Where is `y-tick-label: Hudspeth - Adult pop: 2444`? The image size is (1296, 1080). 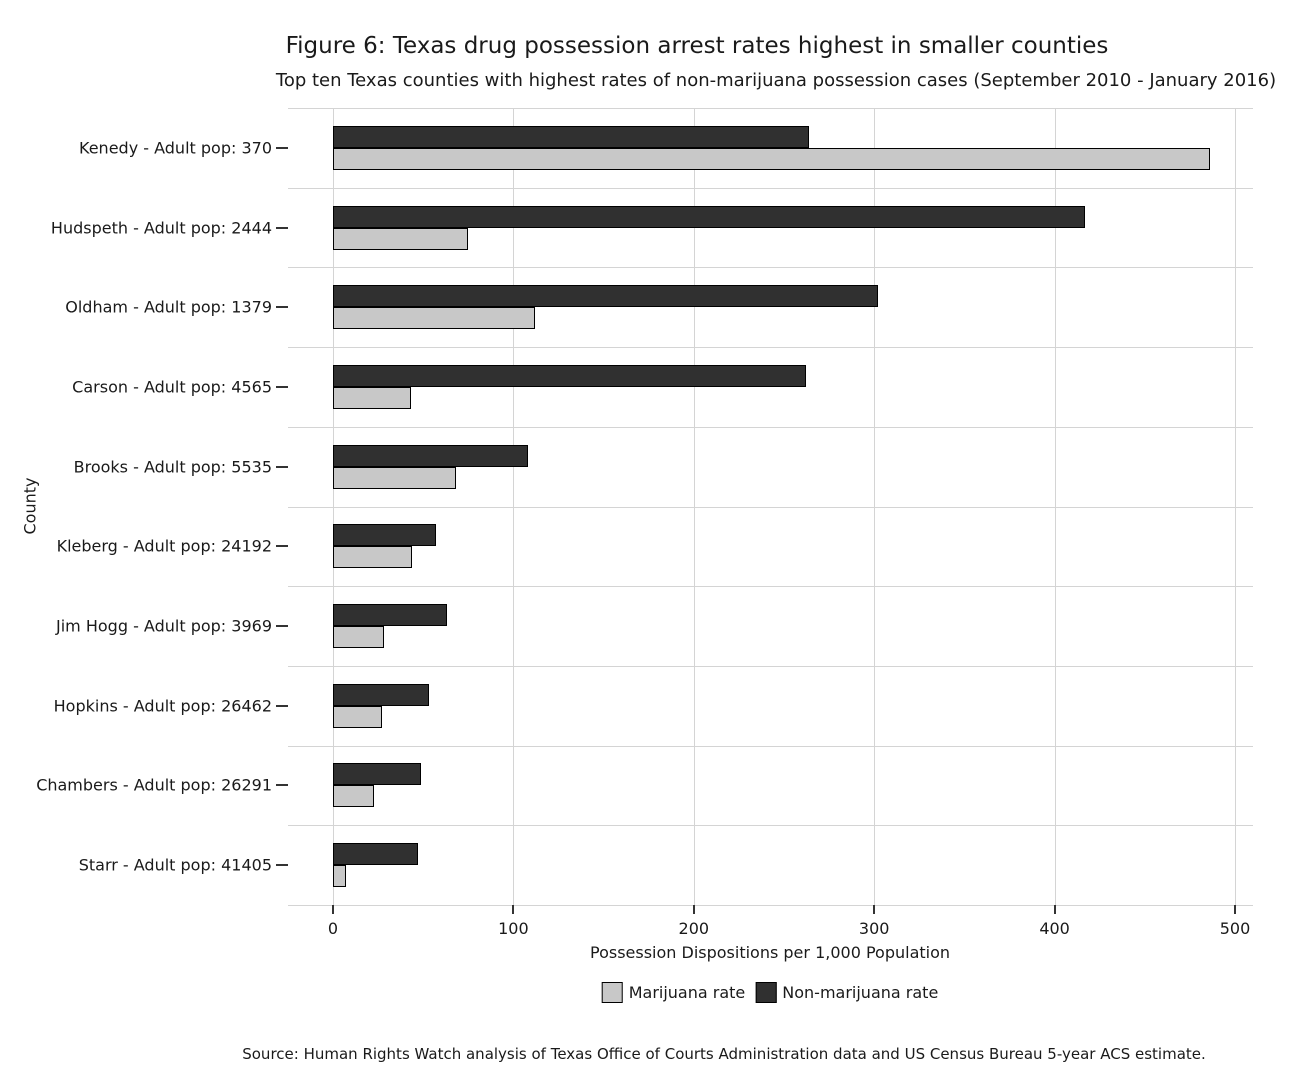
y-tick-label: Hudspeth - Adult pop: 2444 is located at coordinates (161, 228).